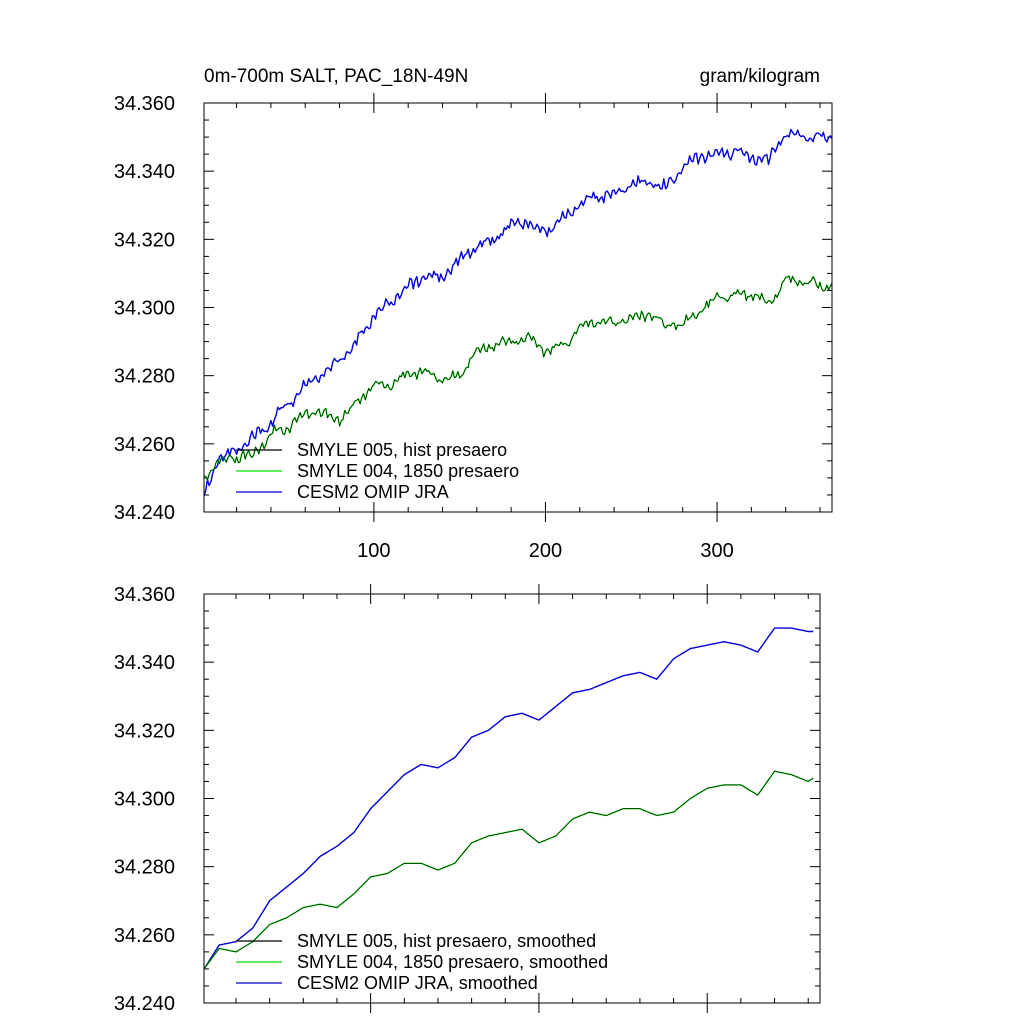  I want to click on legend-label: CESM2 OMIP JRA, smoothed, so click(417, 983).